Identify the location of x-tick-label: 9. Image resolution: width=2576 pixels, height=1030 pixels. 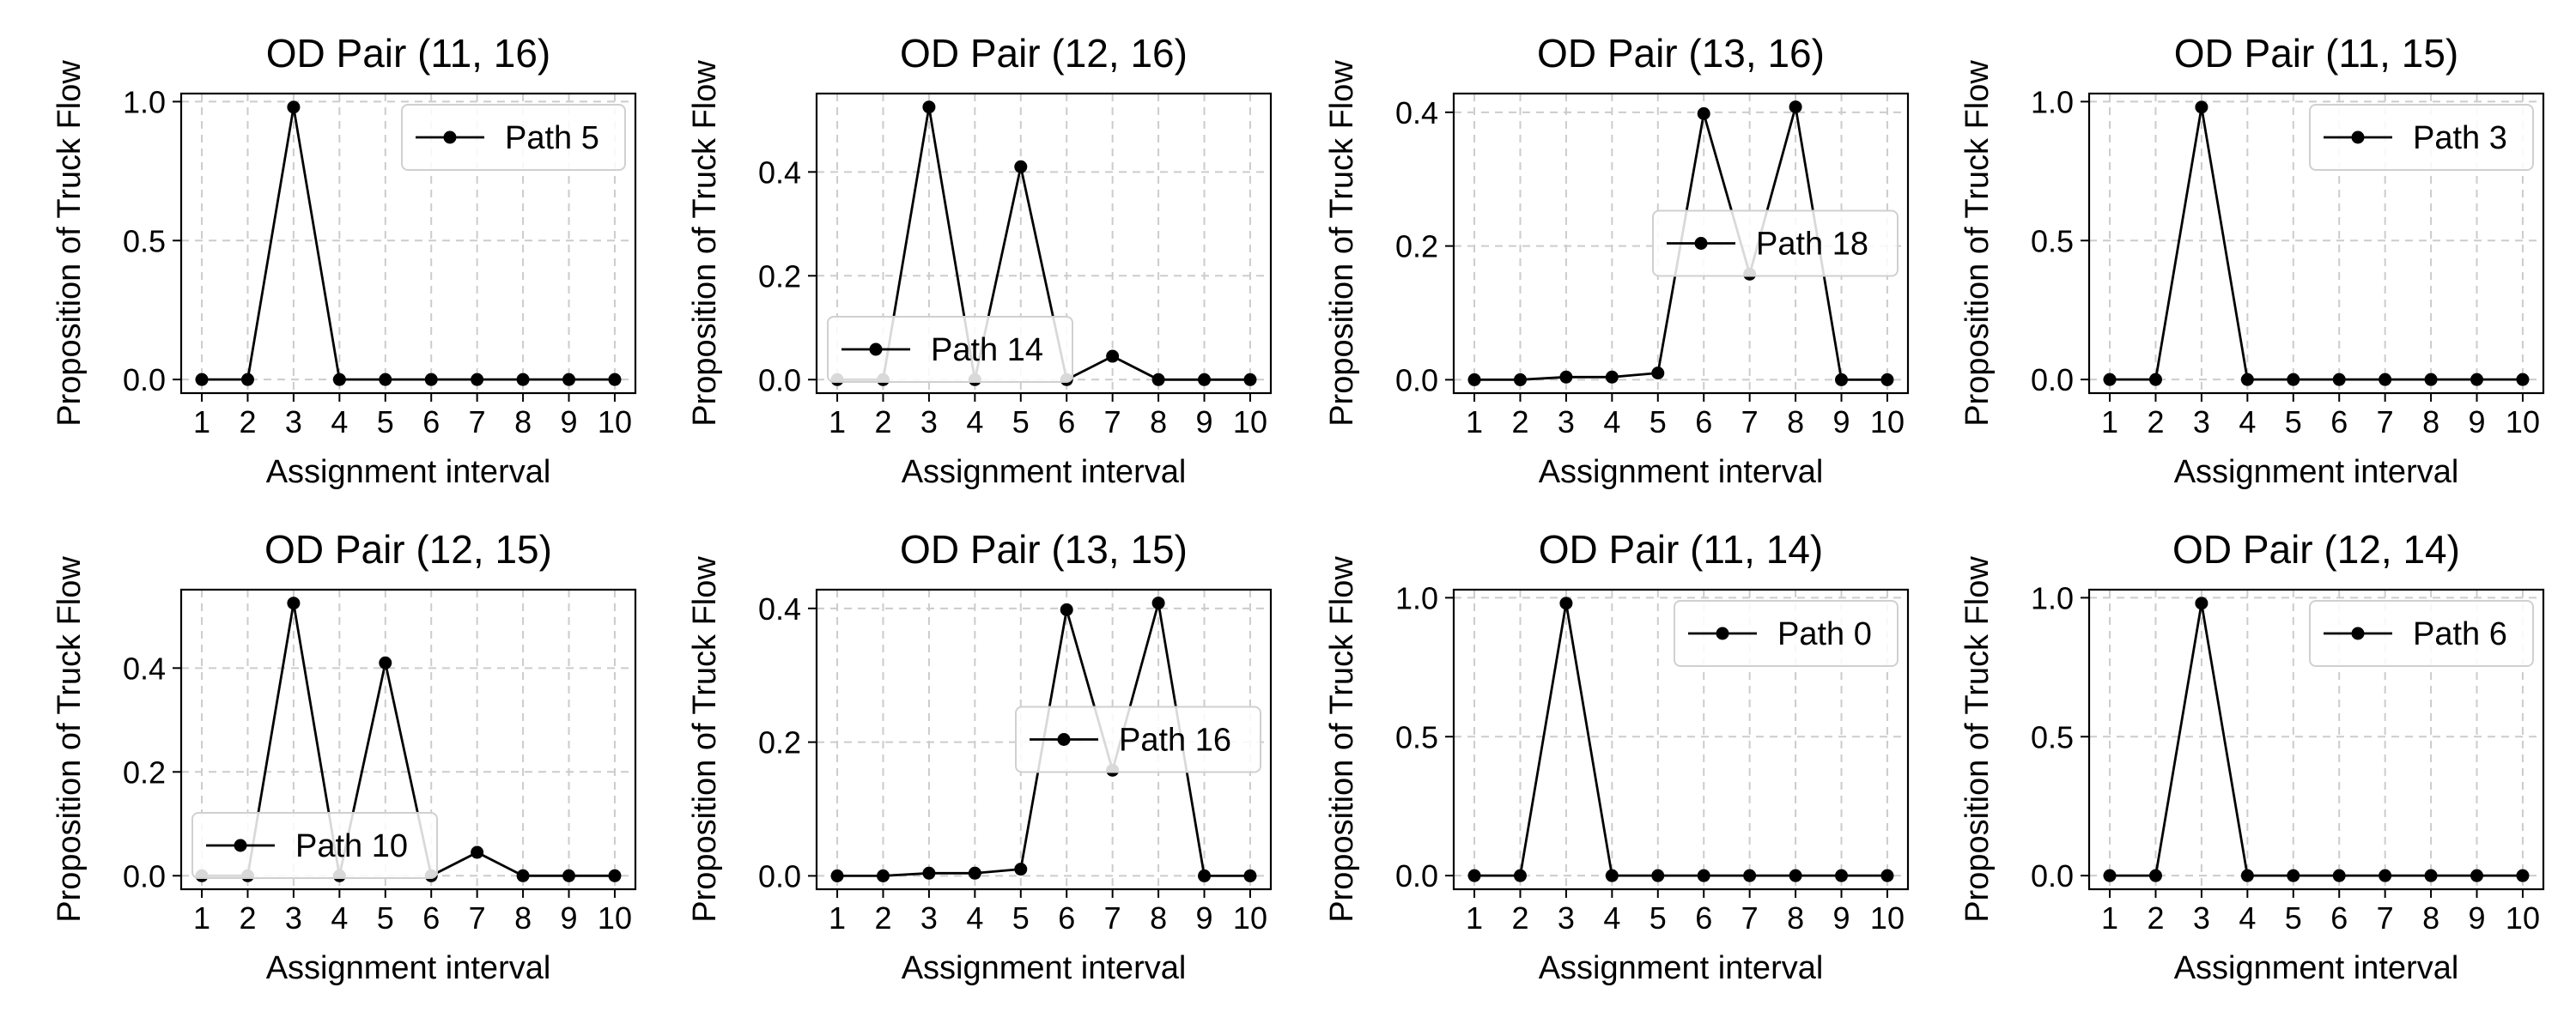
(1842, 421).